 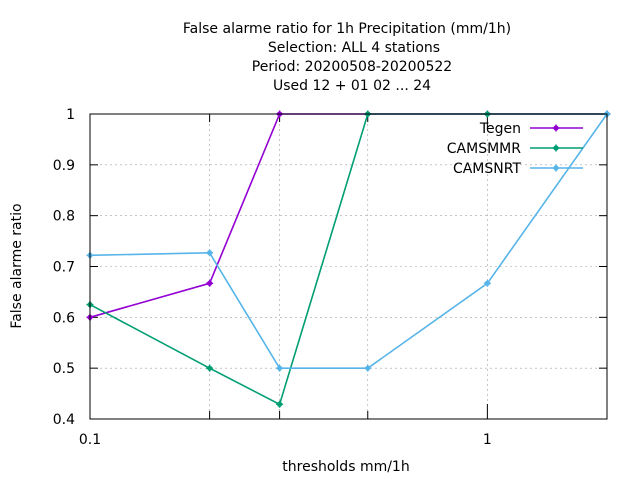 I want to click on x-tick-label: 1, so click(x=487, y=440).